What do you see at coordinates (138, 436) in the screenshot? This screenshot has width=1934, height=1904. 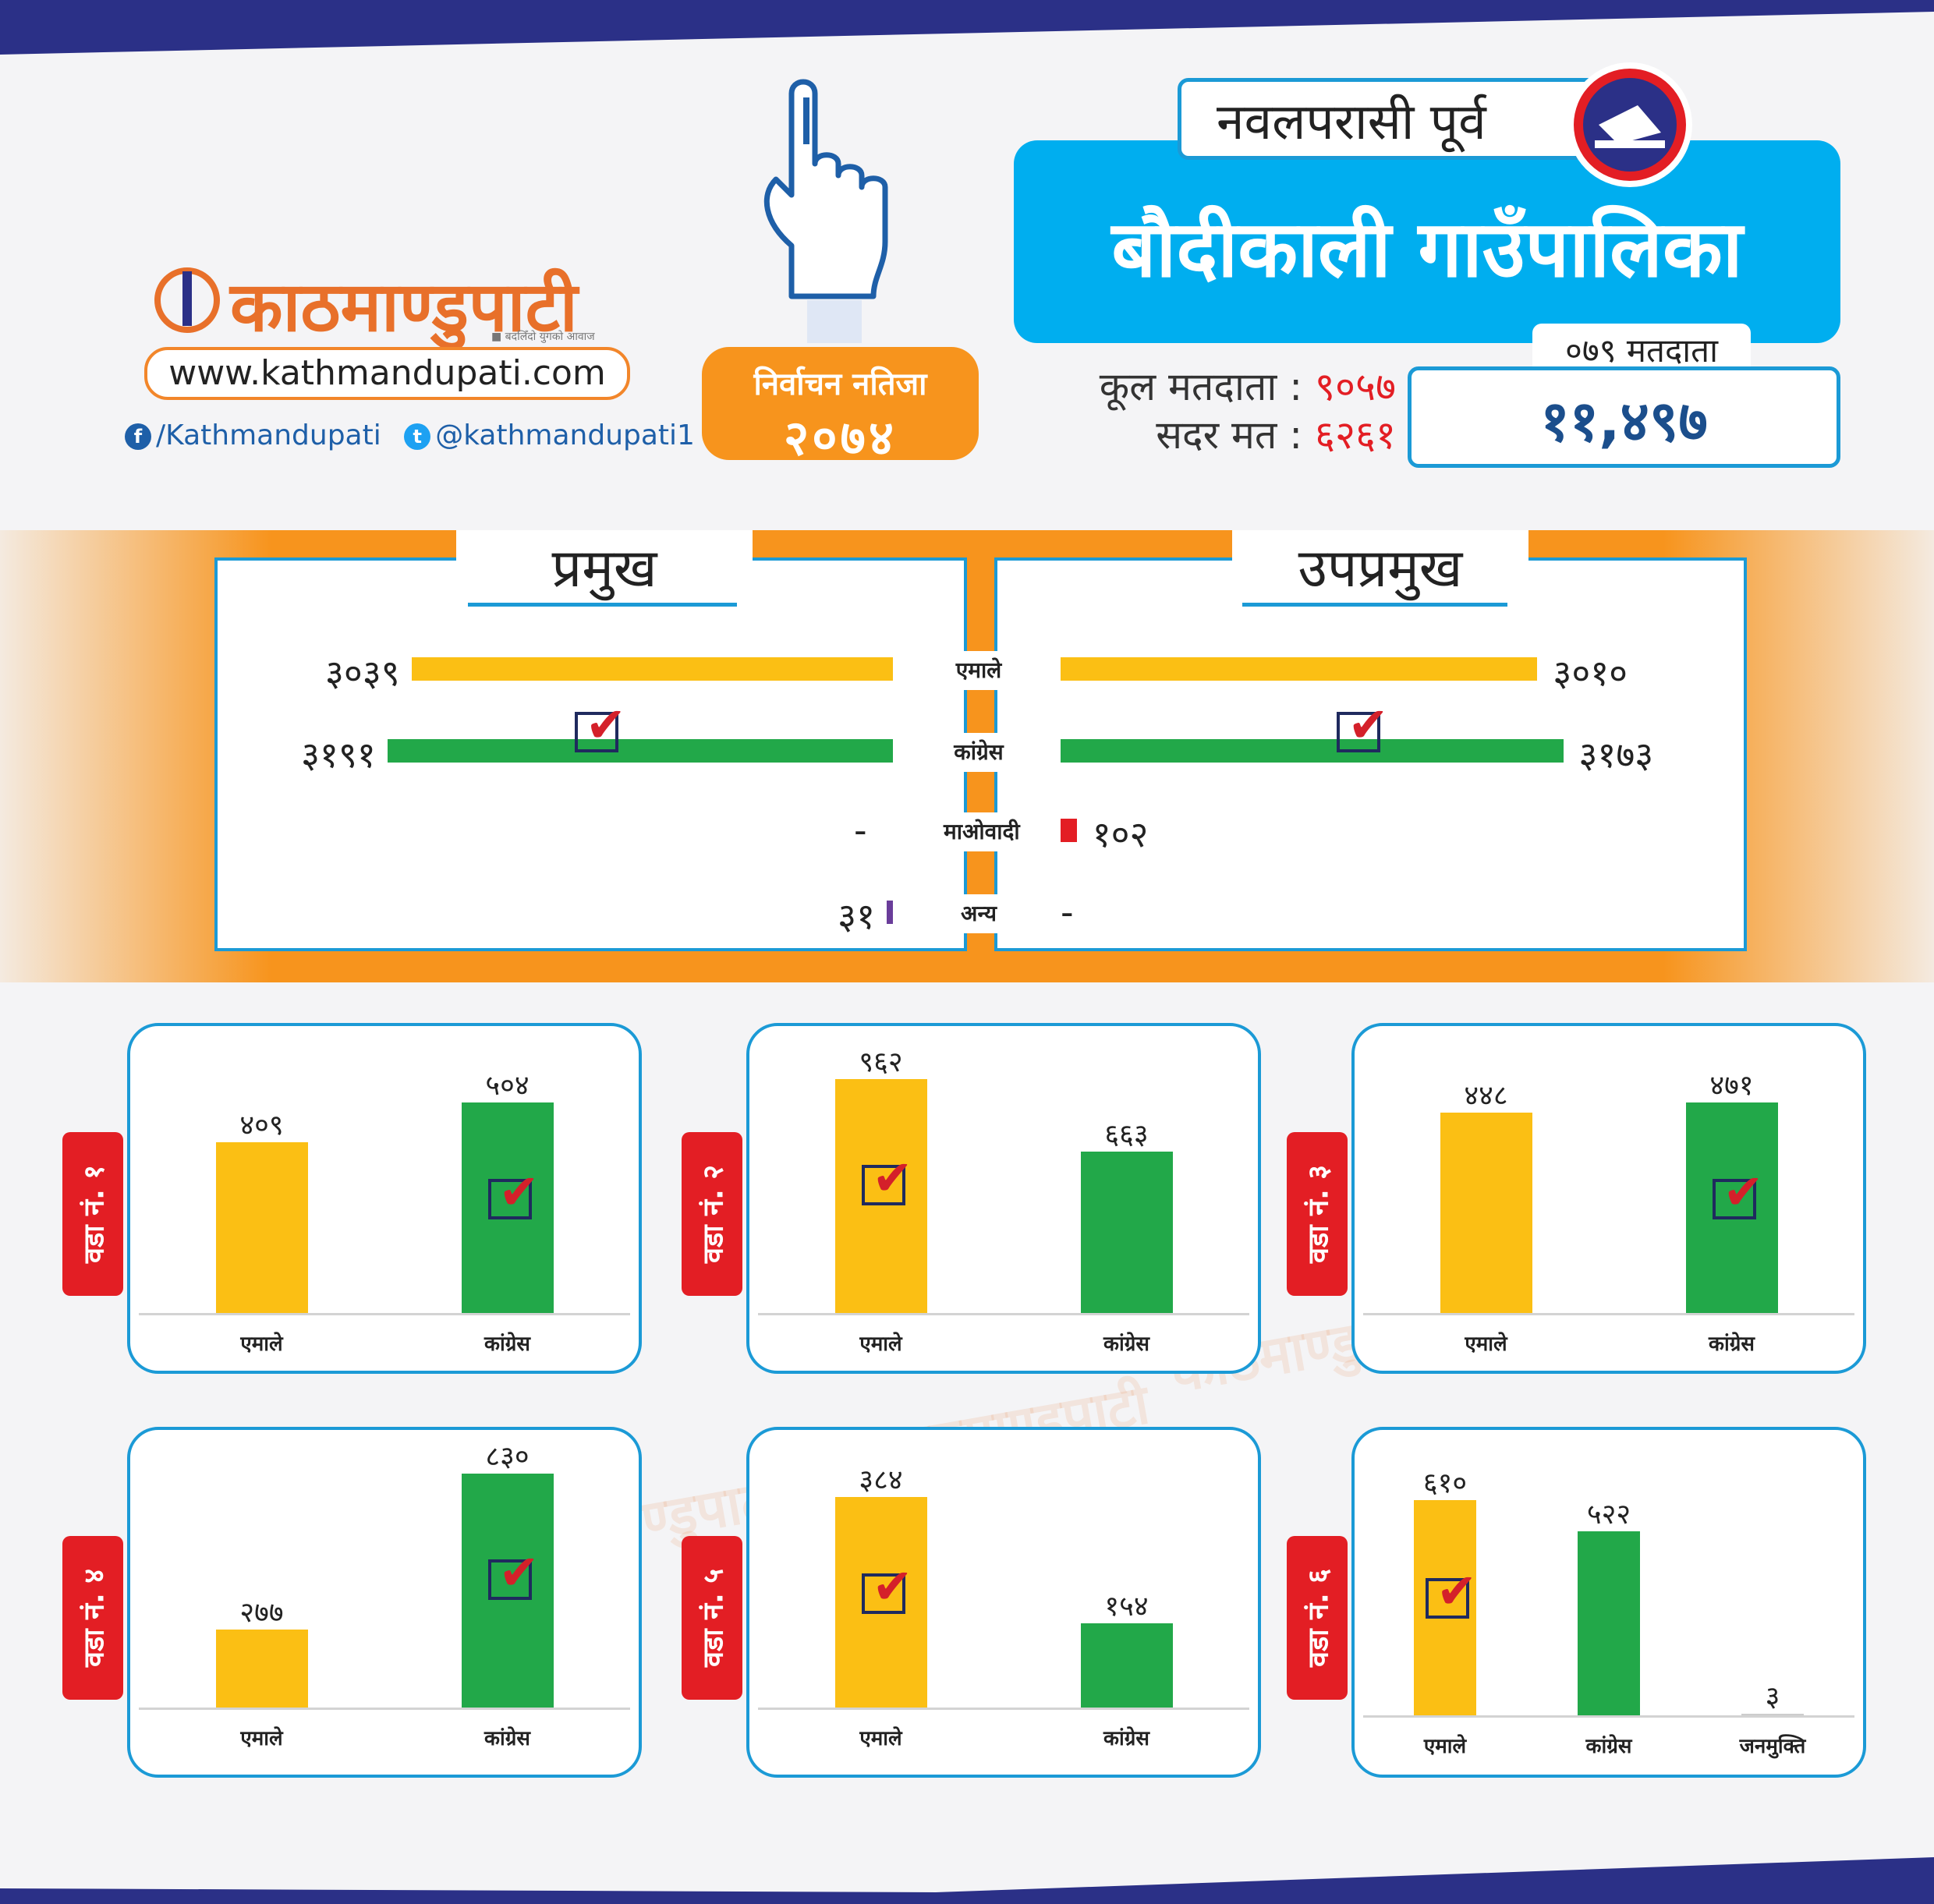 I see `facebook-icon: f` at bounding box center [138, 436].